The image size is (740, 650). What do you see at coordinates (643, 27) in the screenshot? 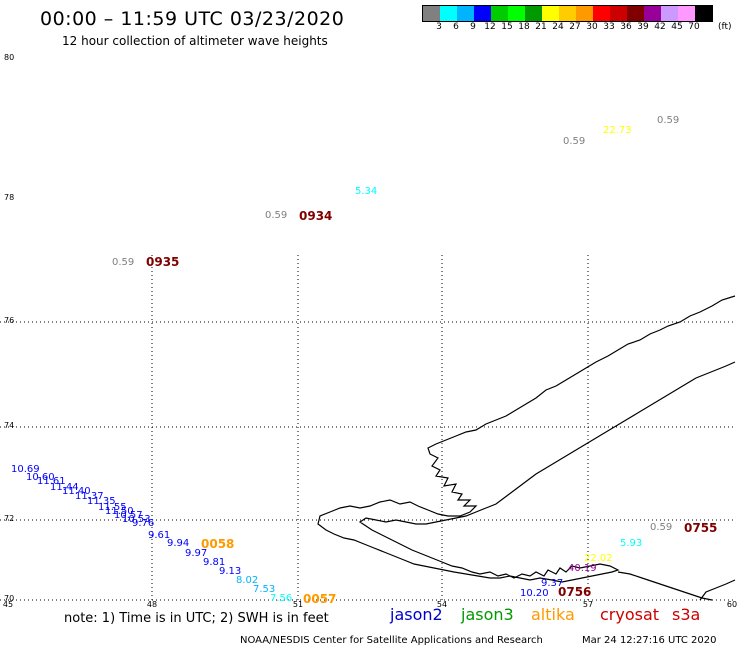
I see `legend-label: 39` at bounding box center [643, 27].